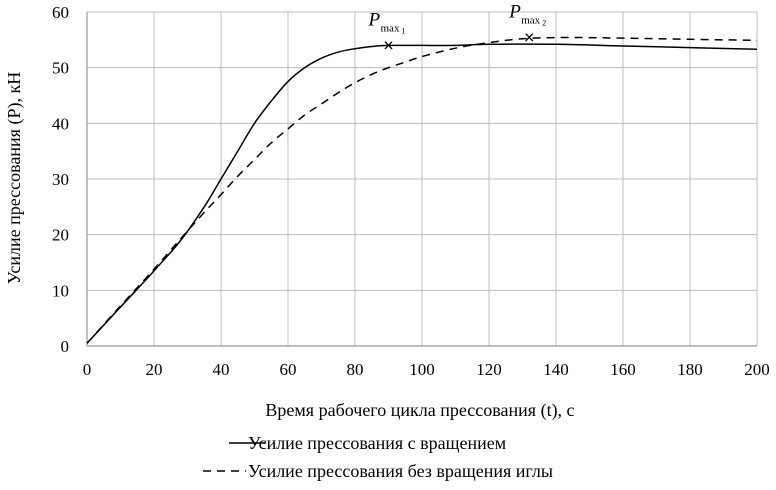 This screenshot has width=776, height=490. What do you see at coordinates (623, 369) in the screenshot?
I see `x-tick-label: 160` at bounding box center [623, 369].